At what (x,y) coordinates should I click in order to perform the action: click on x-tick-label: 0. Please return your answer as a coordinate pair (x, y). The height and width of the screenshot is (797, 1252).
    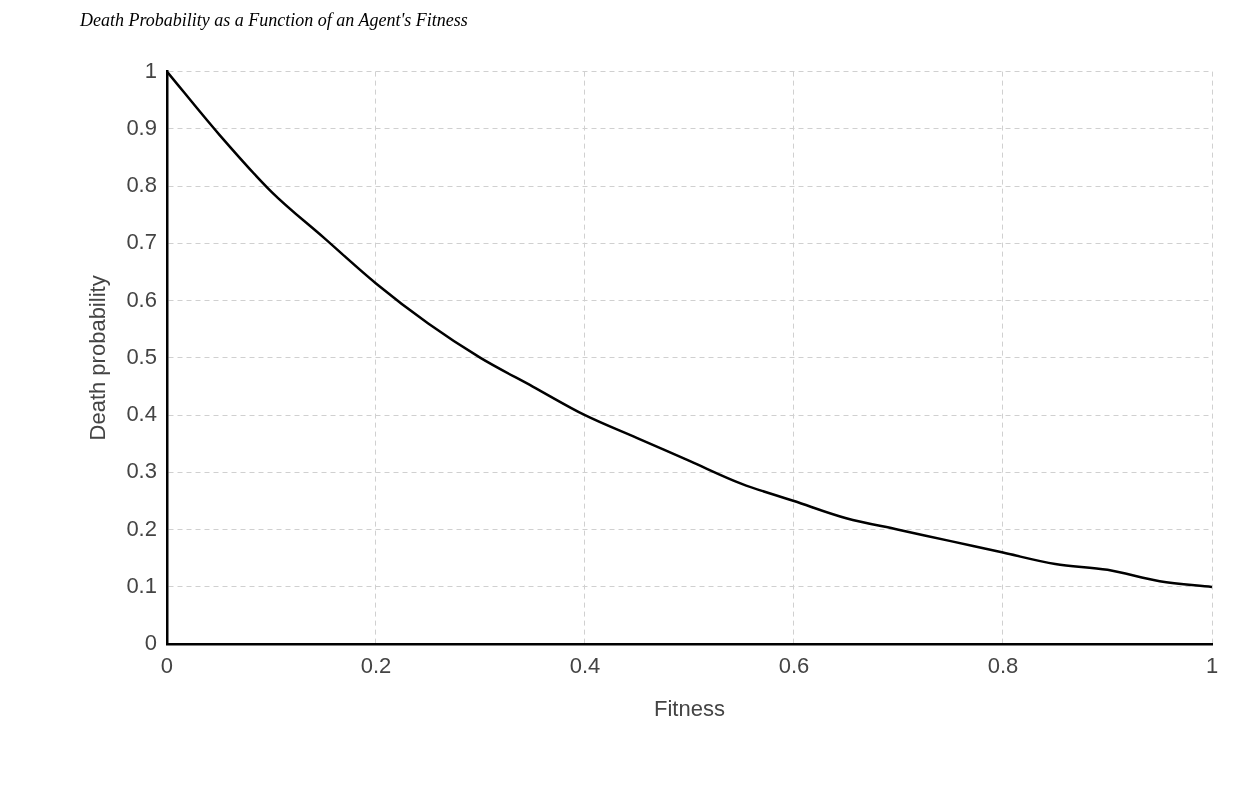
    Looking at the image, I should click on (167, 666).